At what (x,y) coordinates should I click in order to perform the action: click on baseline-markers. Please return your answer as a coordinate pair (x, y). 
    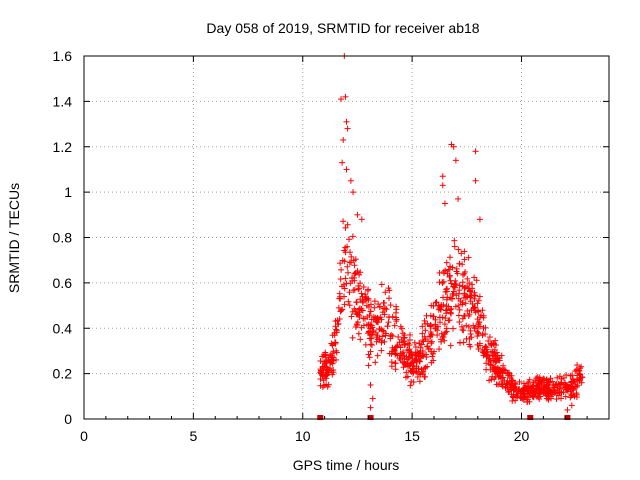
    Looking at the image, I should click on (444, 417).